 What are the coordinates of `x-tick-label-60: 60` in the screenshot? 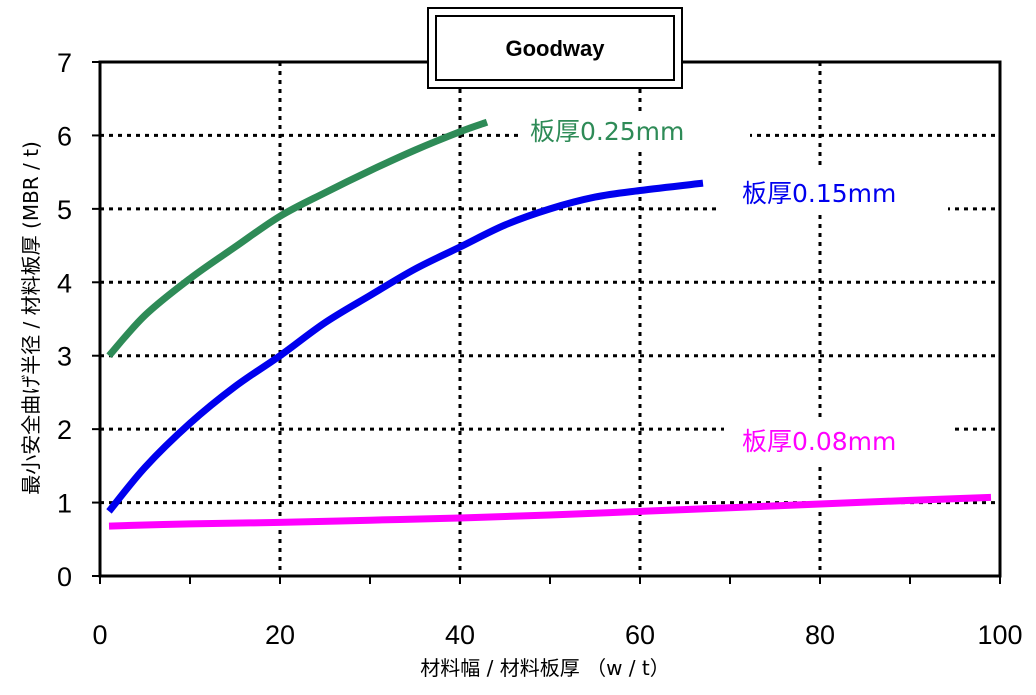 It's located at (640, 635).